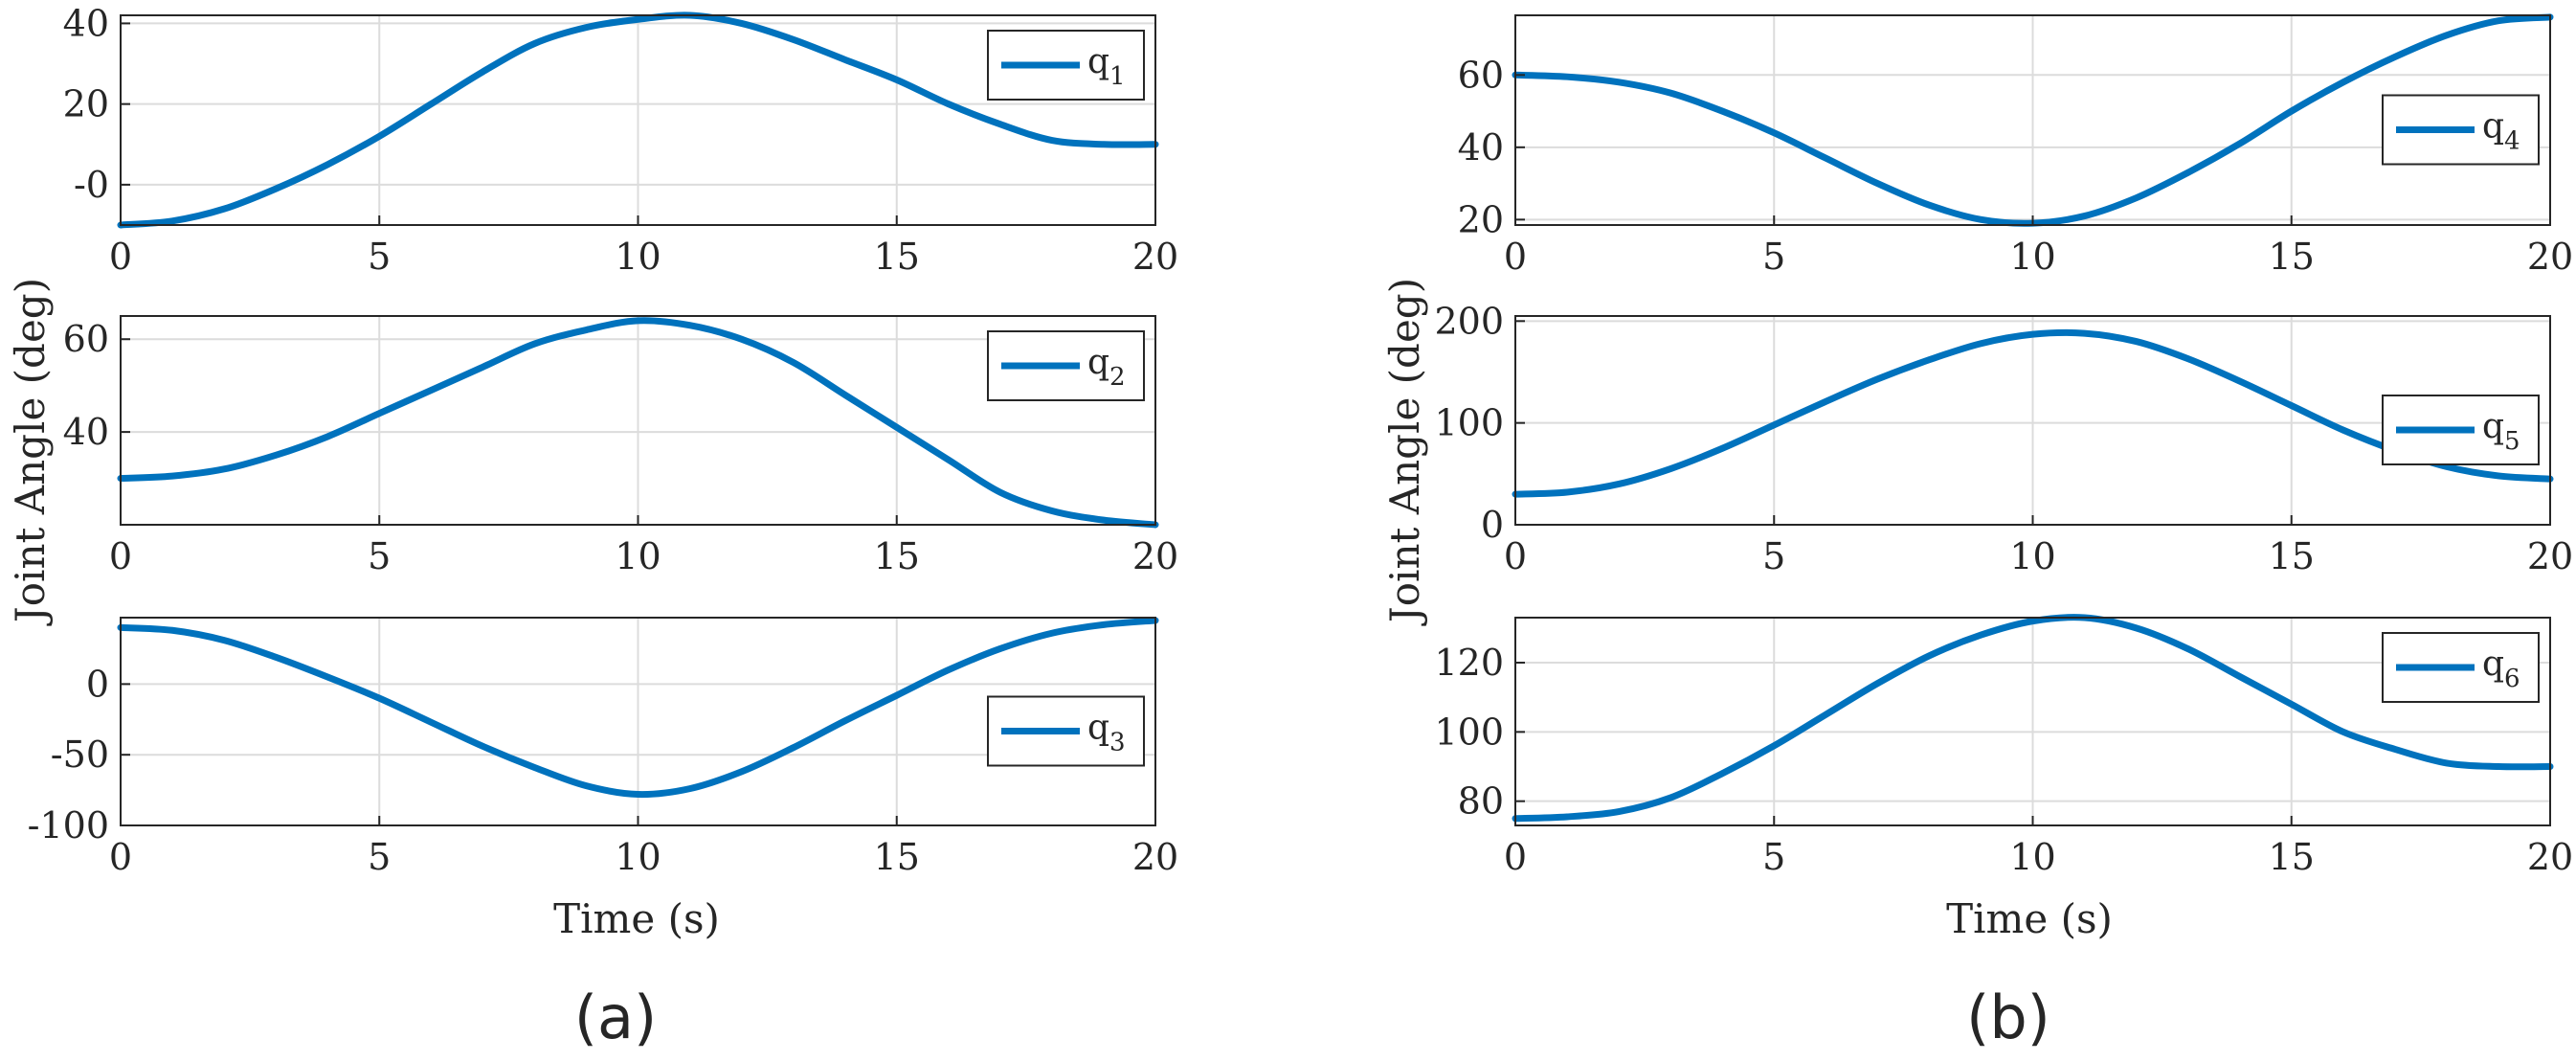  I want to click on subplot-2: 0 5 10 15 20 40 60 q2, so click(621, 446).